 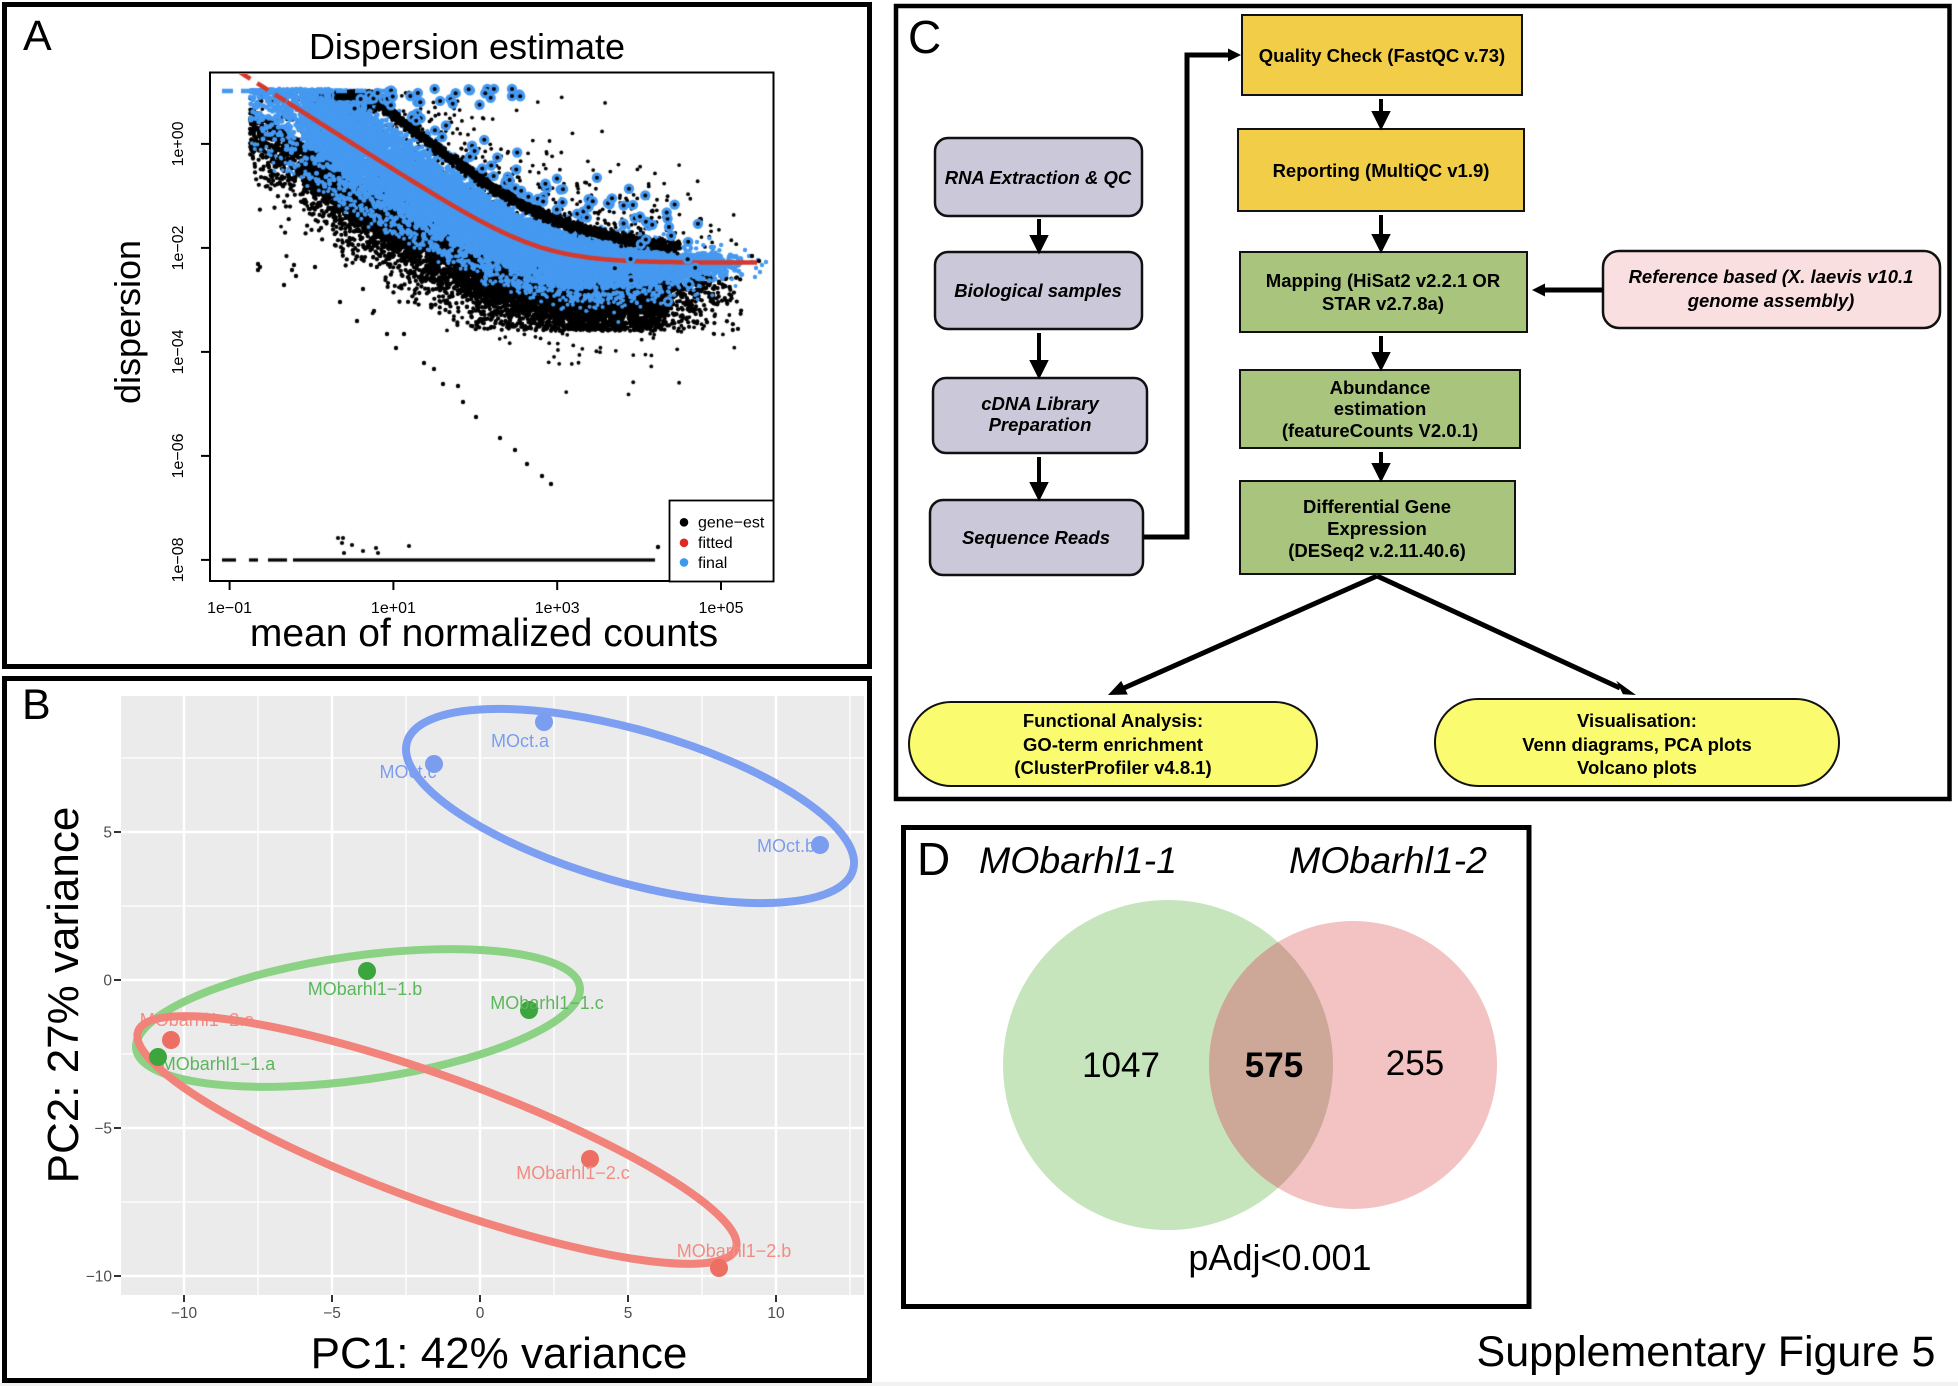 I want to click on svg-text: D, so click(x=933, y=859).